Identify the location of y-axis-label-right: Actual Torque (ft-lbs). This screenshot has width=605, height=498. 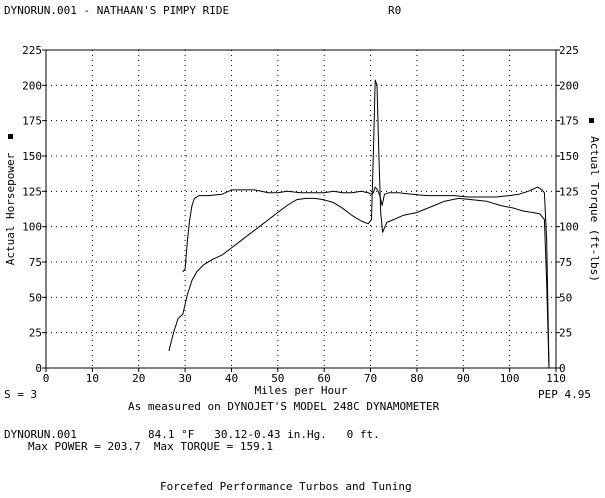
(594, 209).